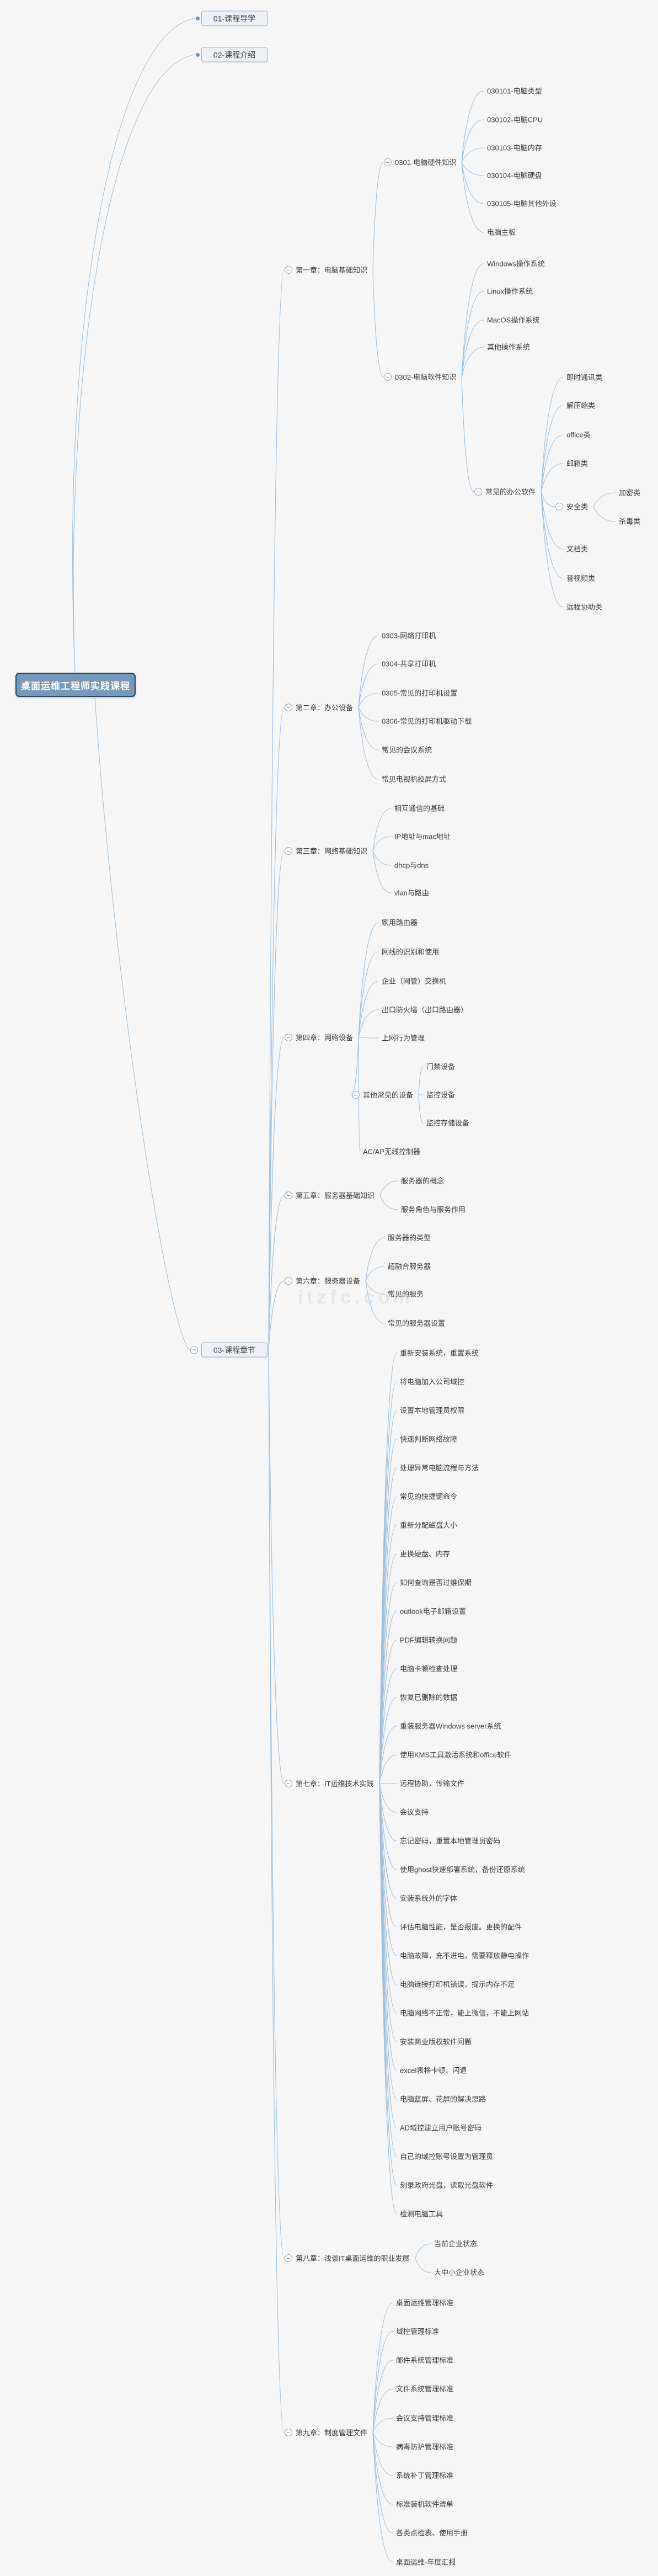 This screenshot has height=2576, width=658. Describe the element at coordinates (392, 1152) in the screenshot. I see `leaf-topic: AC/AP无线控制器` at that location.